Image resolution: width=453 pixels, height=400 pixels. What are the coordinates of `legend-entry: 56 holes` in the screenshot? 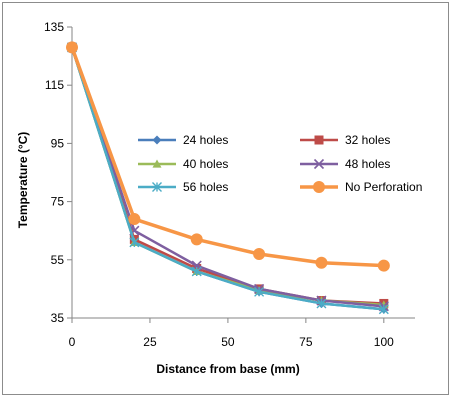 It's located at (183, 187).